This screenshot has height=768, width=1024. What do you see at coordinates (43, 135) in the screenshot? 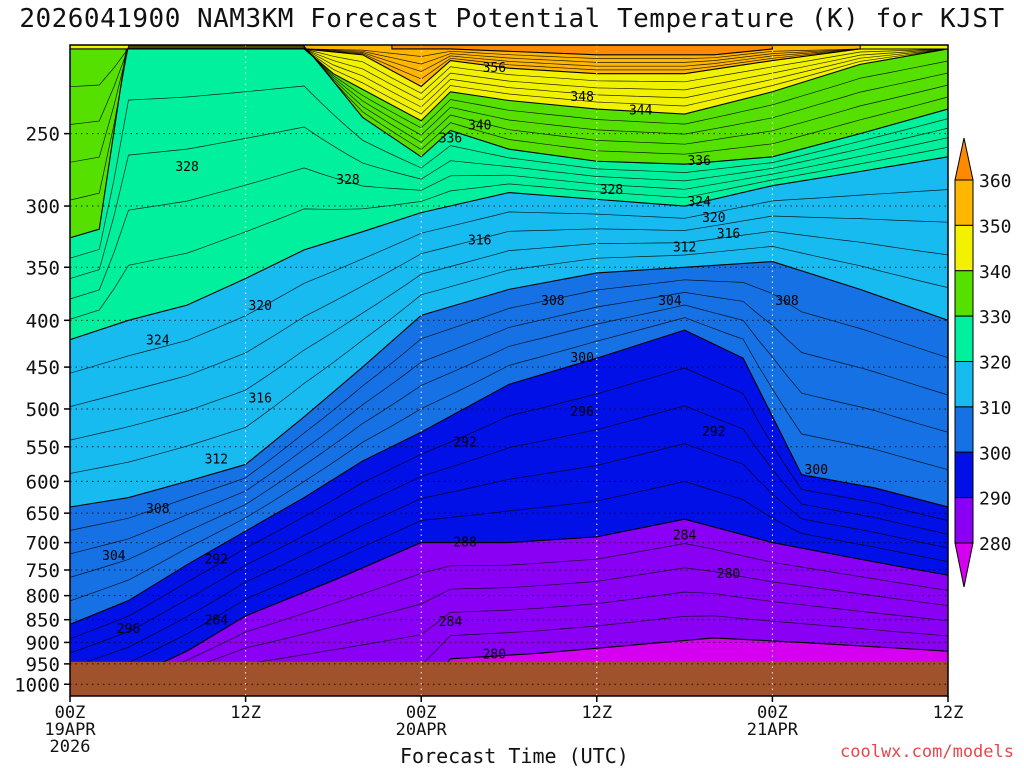
I see `y-tick-label-250: 250` at bounding box center [43, 135].